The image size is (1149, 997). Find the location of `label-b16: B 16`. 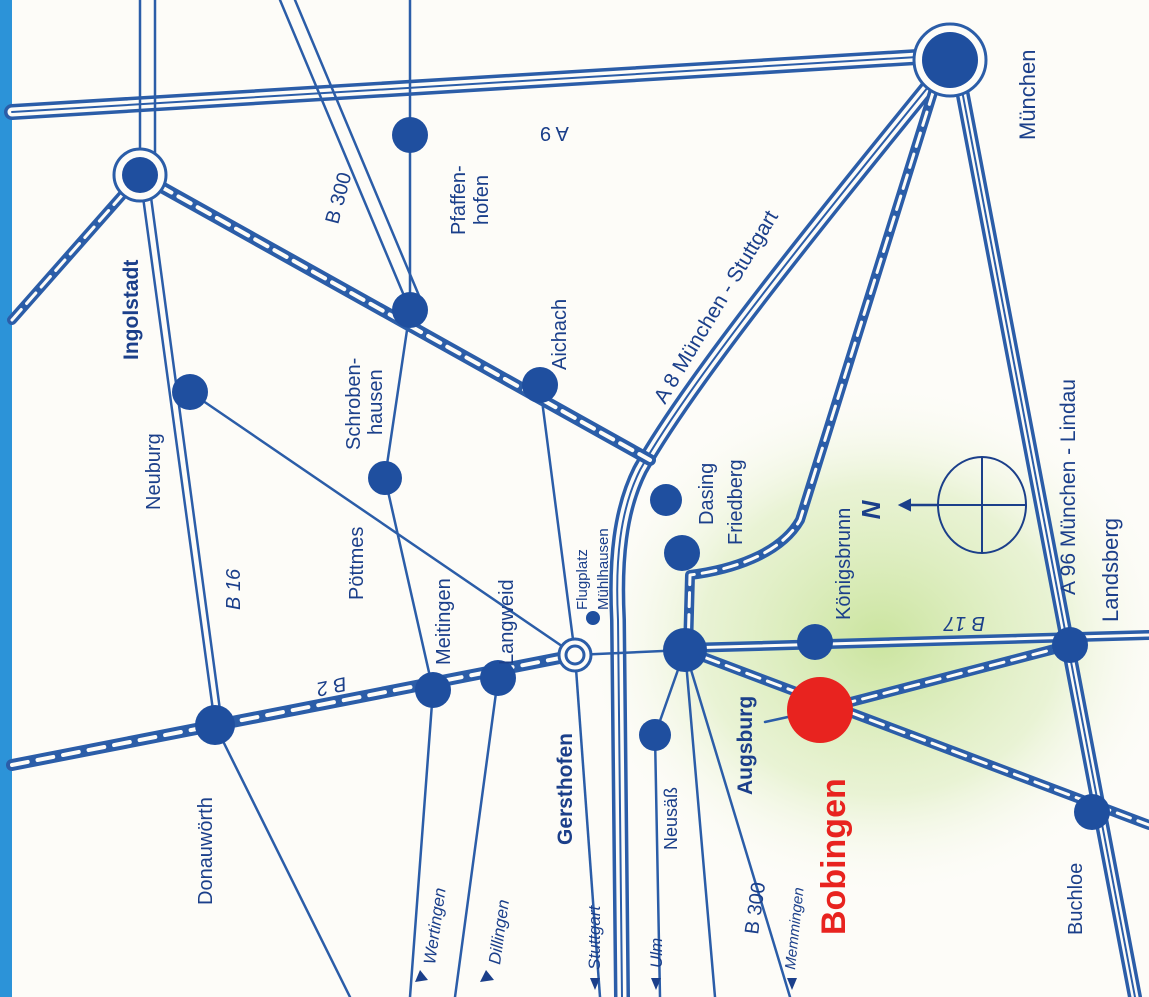

label-b16: B 16 is located at coordinates (234, 589).